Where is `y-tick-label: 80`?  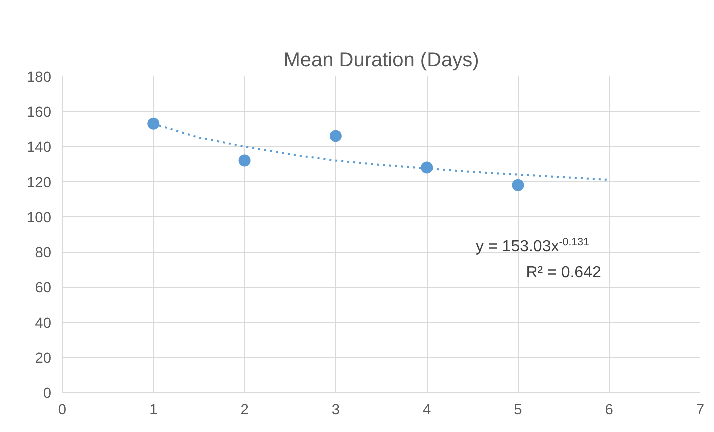 y-tick-label: 80 is located at coordinates (43, 254).